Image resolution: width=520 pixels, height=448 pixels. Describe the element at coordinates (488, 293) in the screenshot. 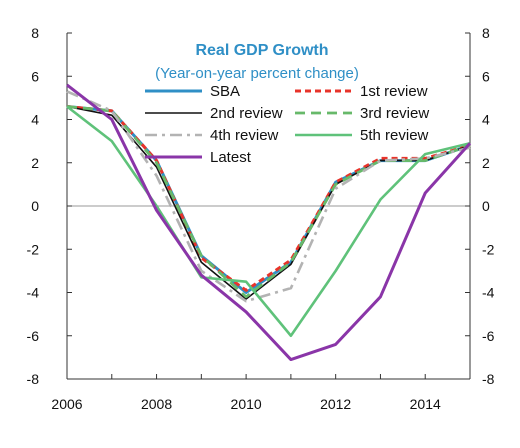

I see `y-tick-label-right: -4` at that location.